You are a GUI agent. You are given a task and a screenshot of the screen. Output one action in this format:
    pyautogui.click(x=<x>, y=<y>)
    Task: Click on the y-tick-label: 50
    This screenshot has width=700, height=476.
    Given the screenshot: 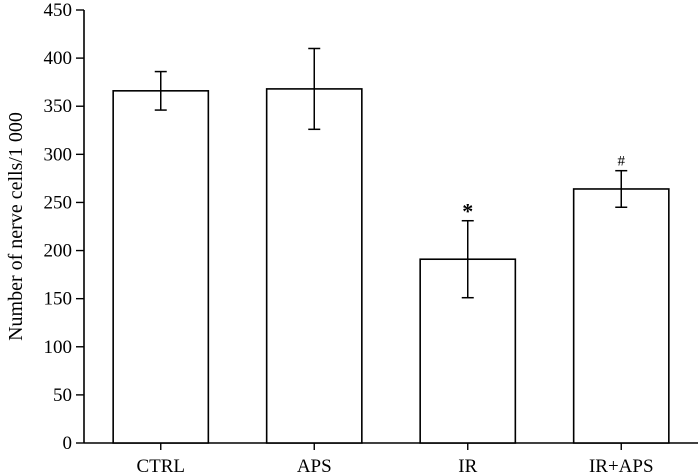 What is the action you would take?
    pyautogui.click(x=62, y=395)
    